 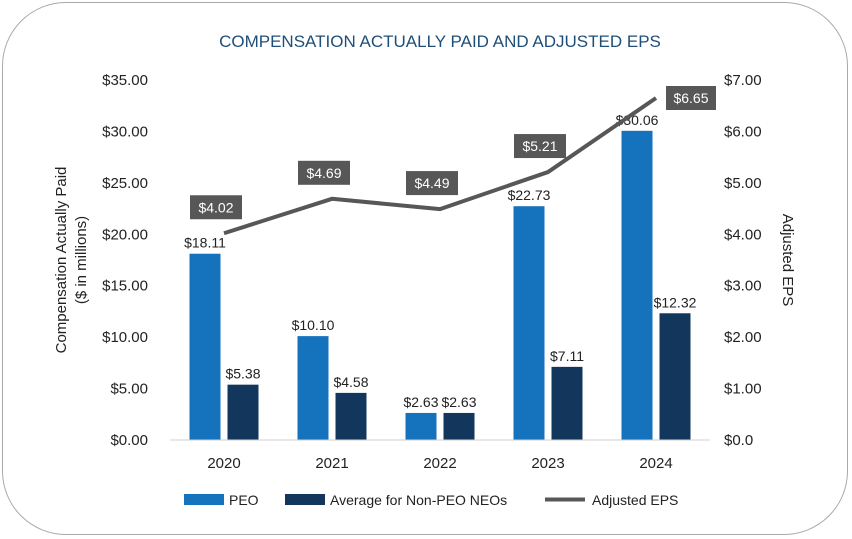 I want to click on left-tick-label: $30.00, so click(x=125, y=131).